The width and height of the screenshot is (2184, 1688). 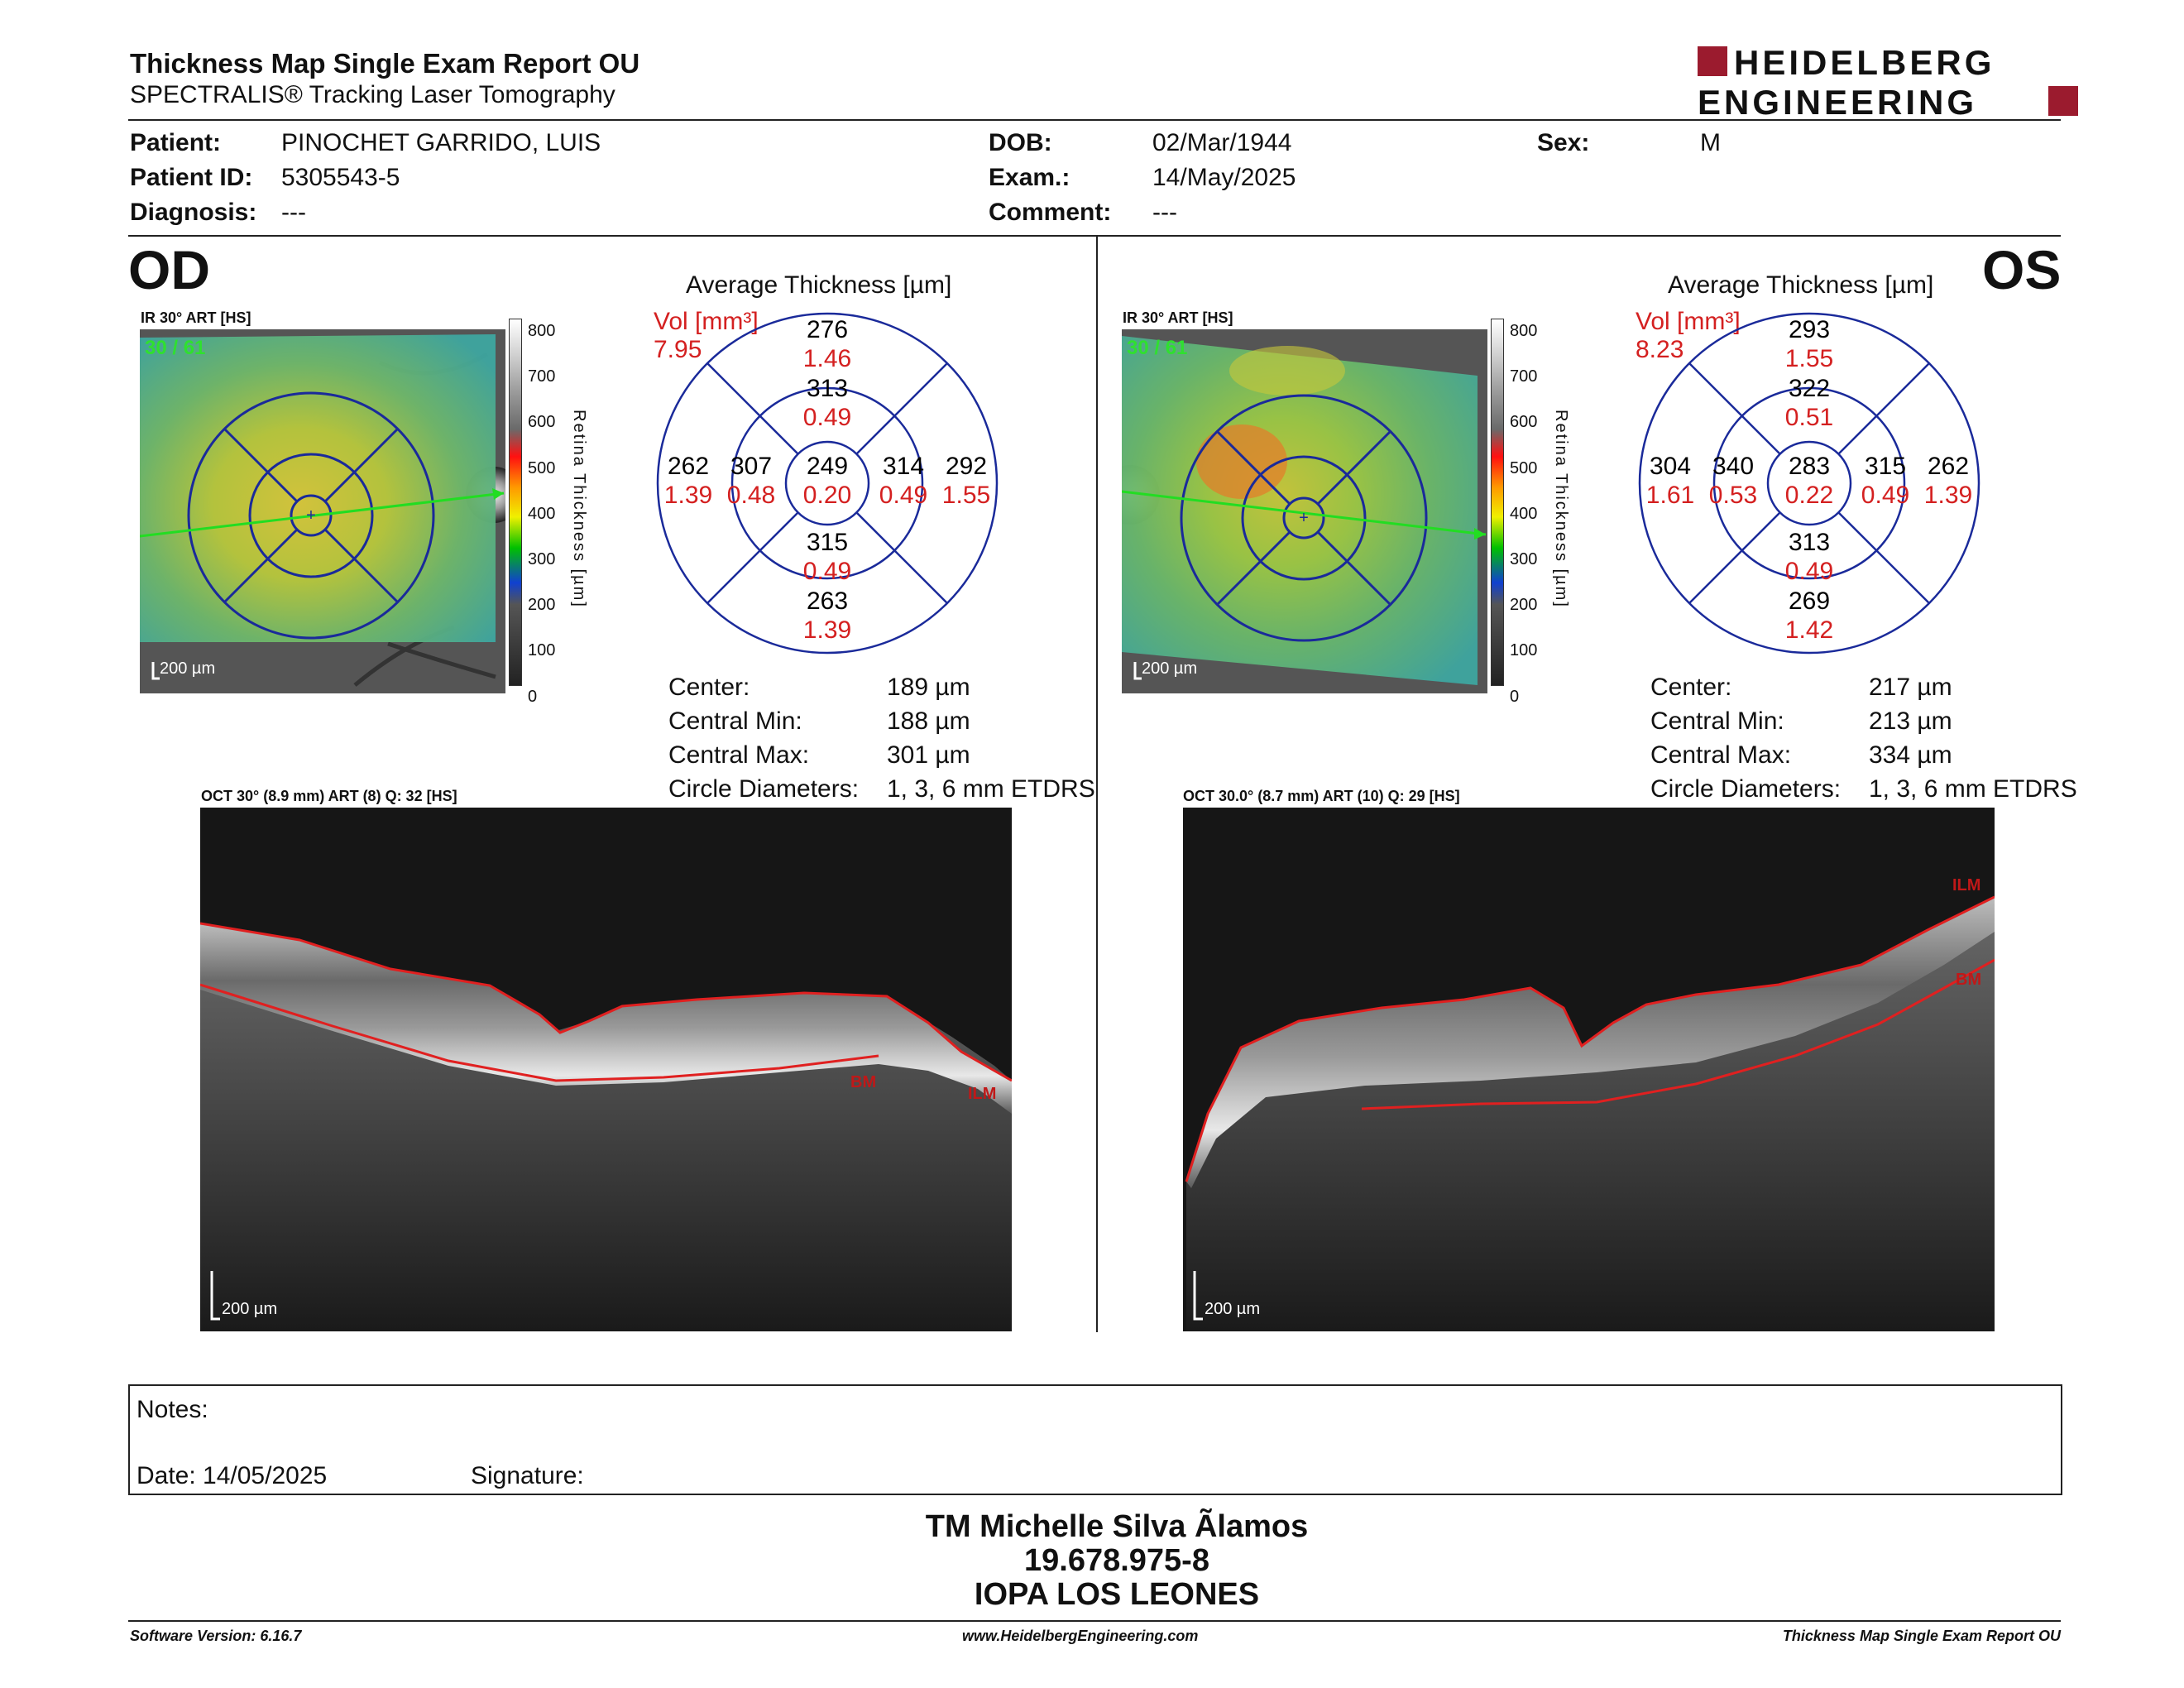 What do you see at coordinates (1094, 120) in the screenshot?
I see `header-rule-top` at bounding box center [1094, 120].